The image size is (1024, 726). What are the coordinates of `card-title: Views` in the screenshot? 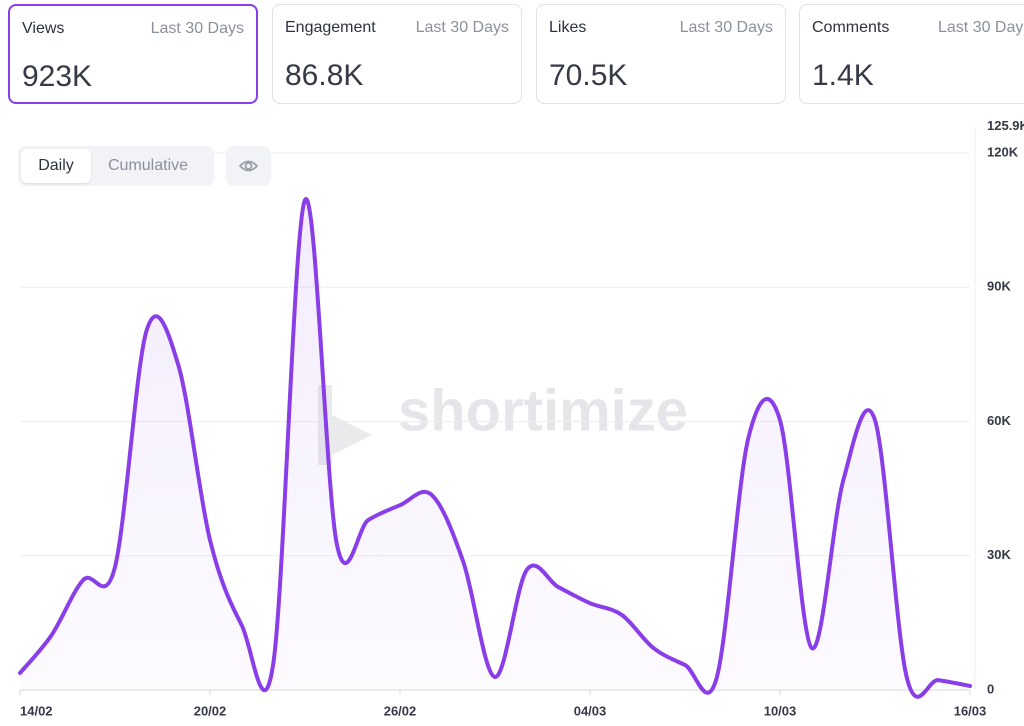 It's located at (43, 28).